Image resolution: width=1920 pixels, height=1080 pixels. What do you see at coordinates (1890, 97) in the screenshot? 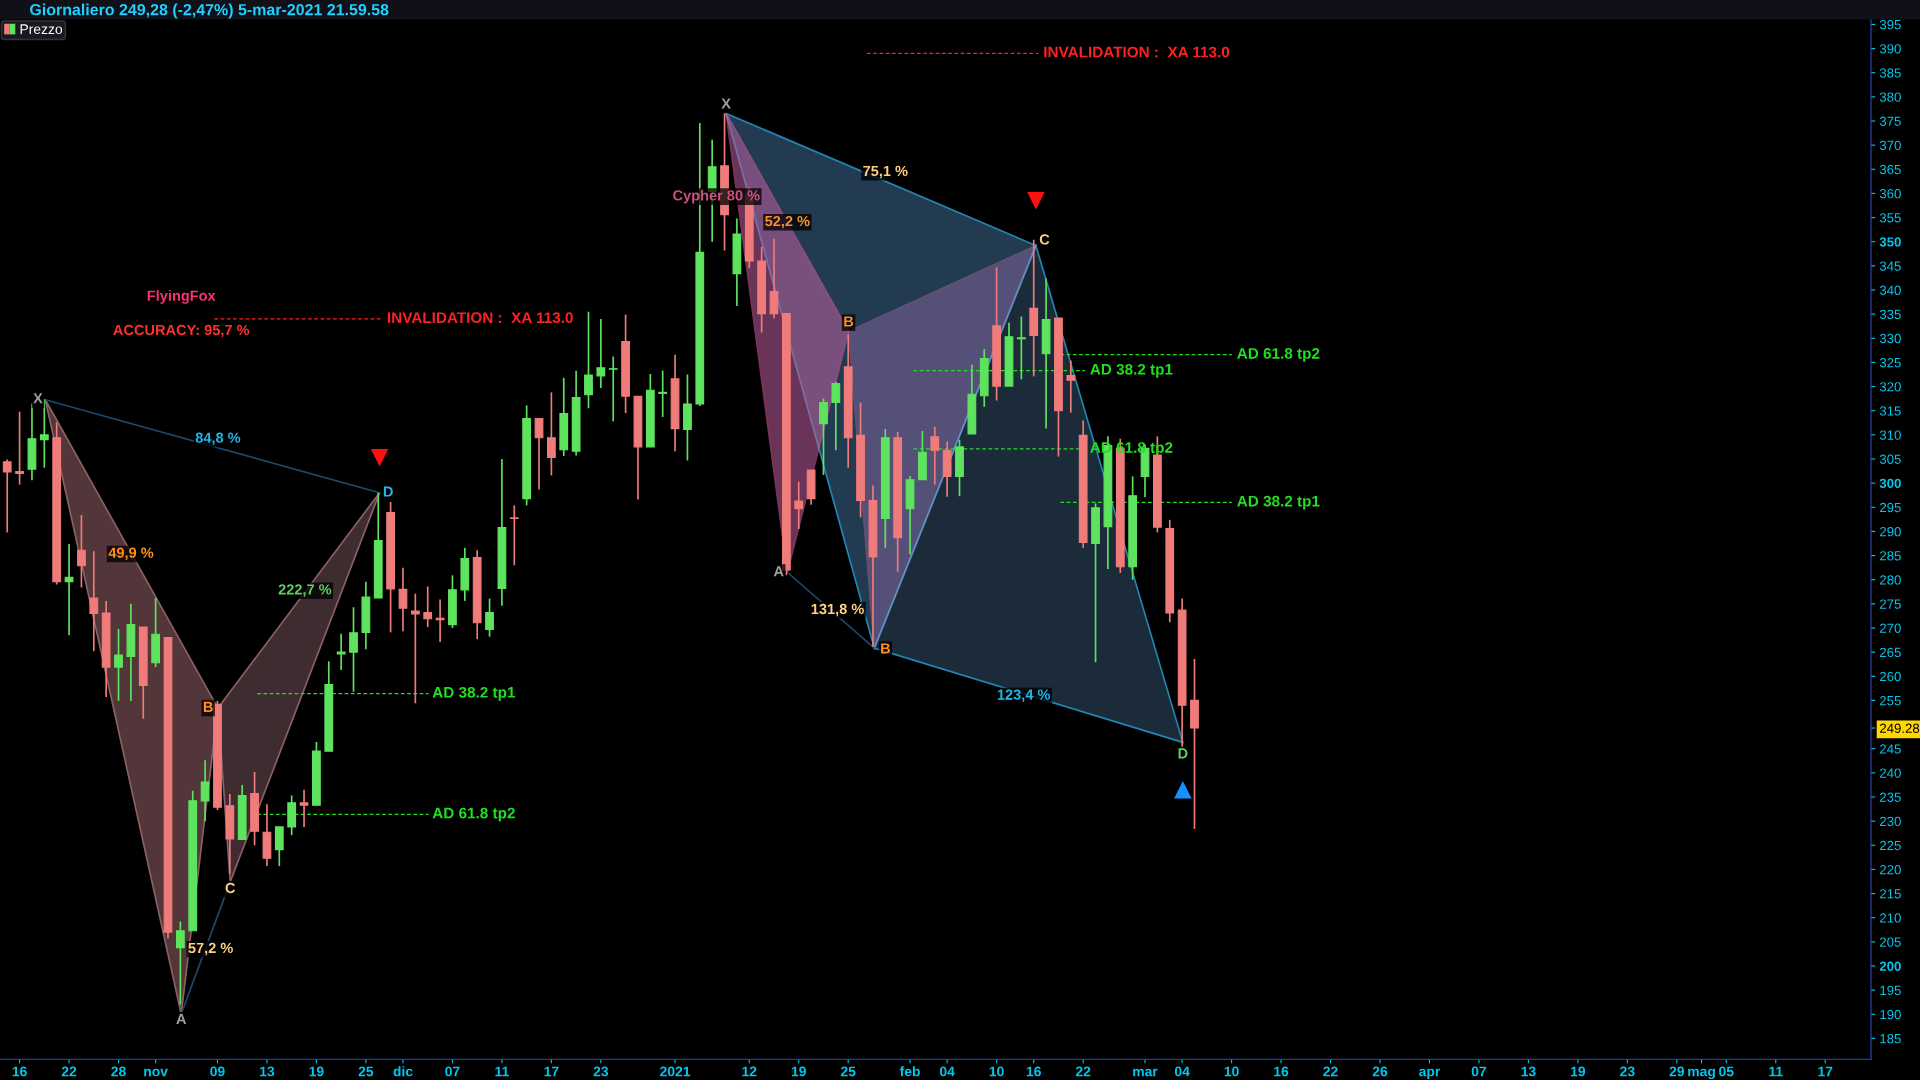
I see `y-tick-label: 380` at bounding box center [1890, 97].